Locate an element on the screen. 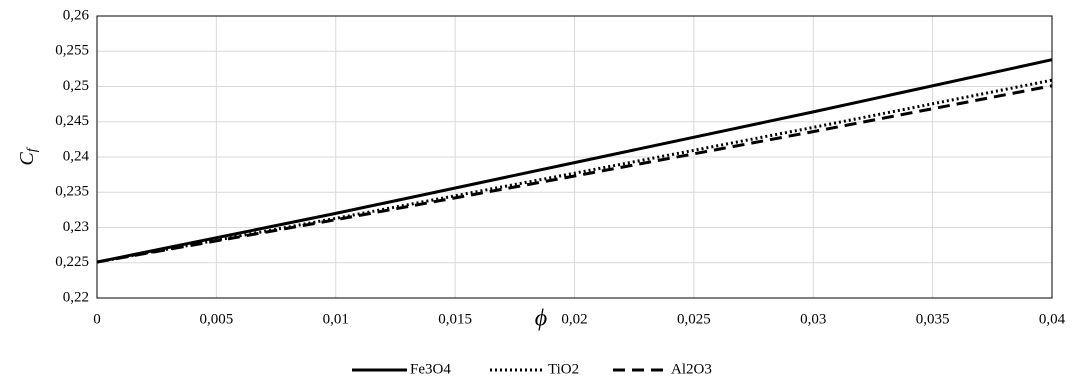 The width and height of the screenshot is (1072, 383). x-tick-label: 0,04 is located at coordinates (1052, 319).